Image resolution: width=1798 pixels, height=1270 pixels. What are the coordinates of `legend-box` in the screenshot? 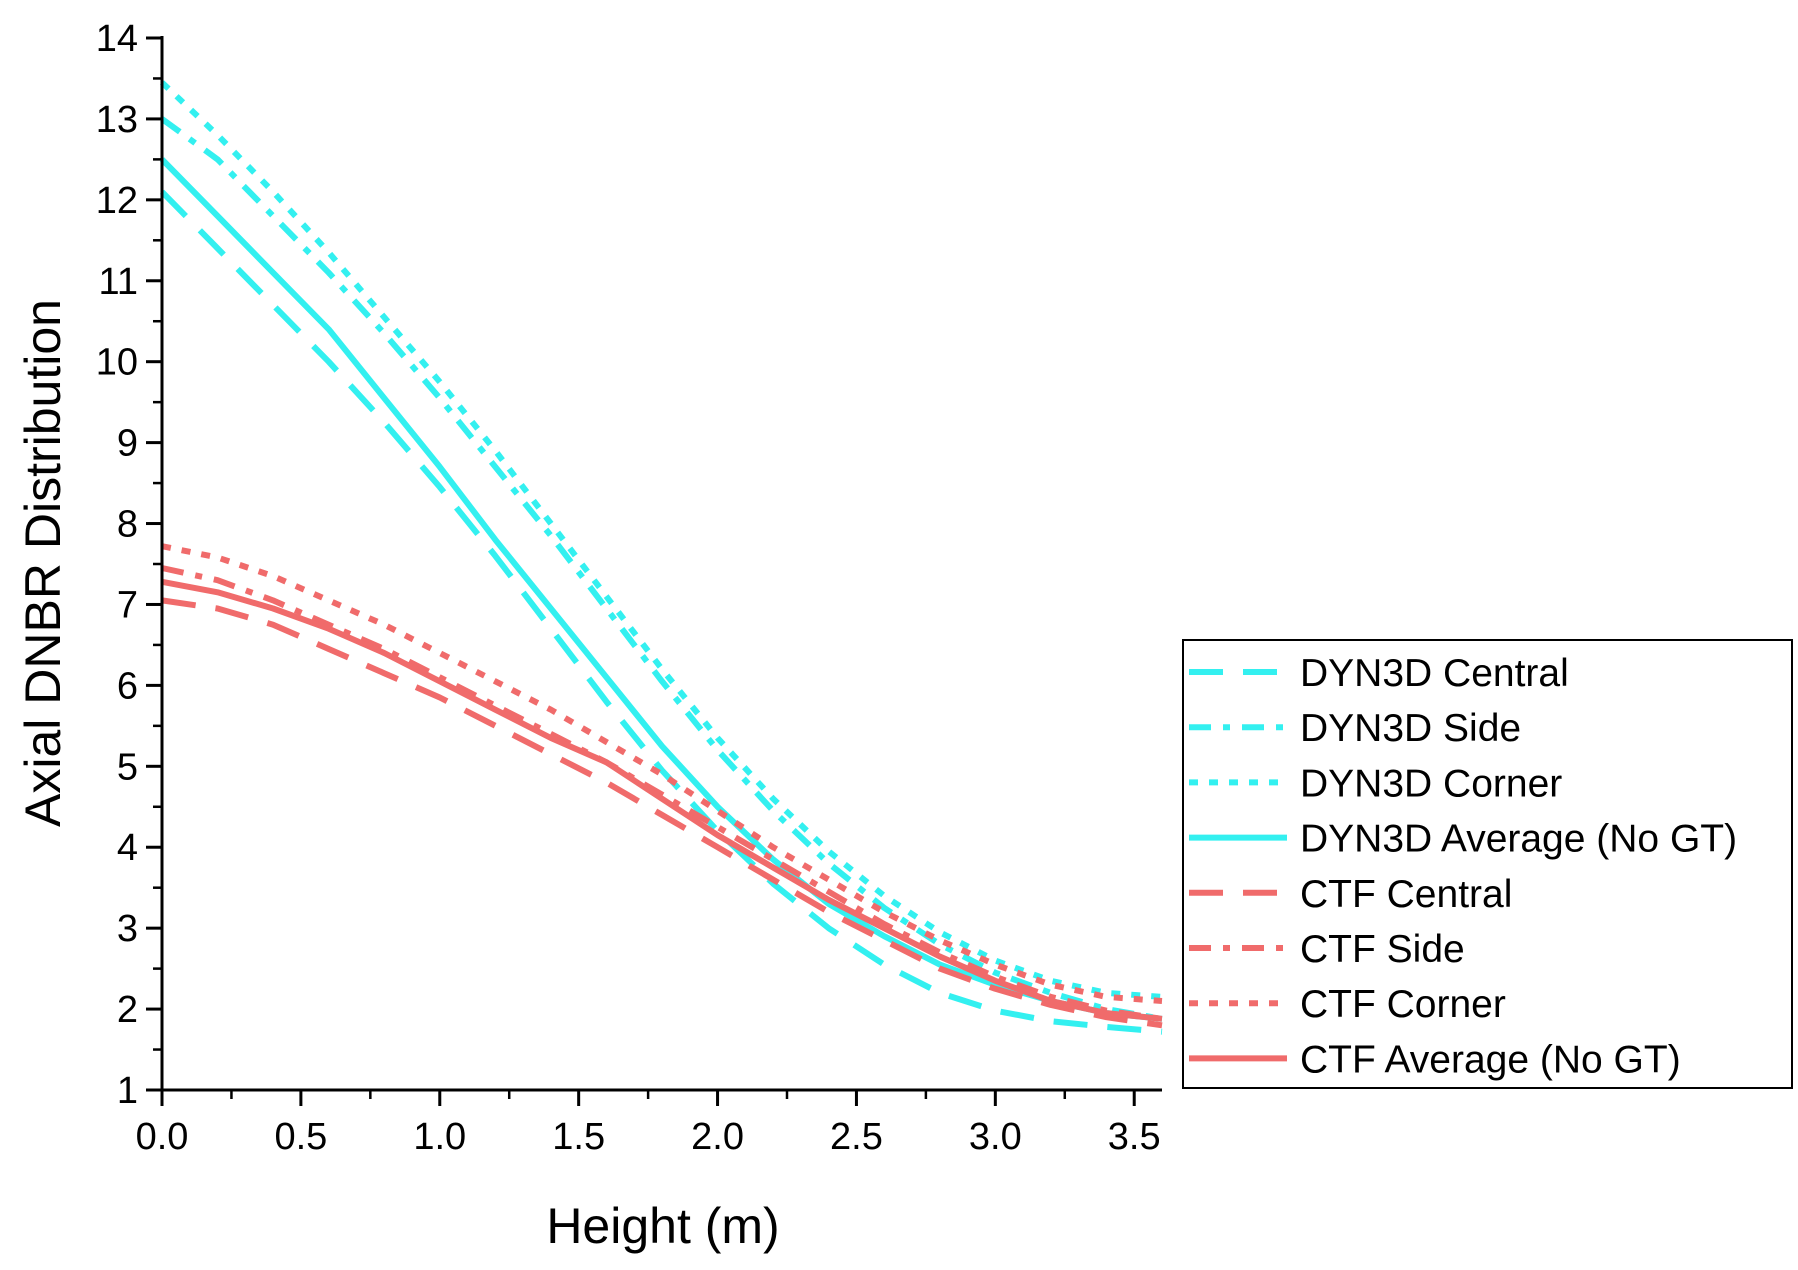 It's located at (1487, 864).